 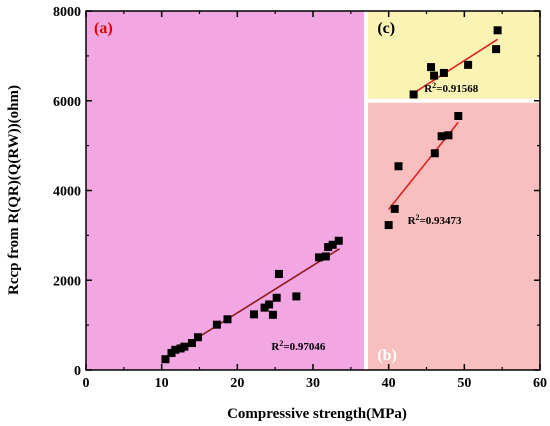 What do you see at coordinates (389, 383) in the screenshot?
I see `x-tick-label: 40` at bounding box center [389, 383].